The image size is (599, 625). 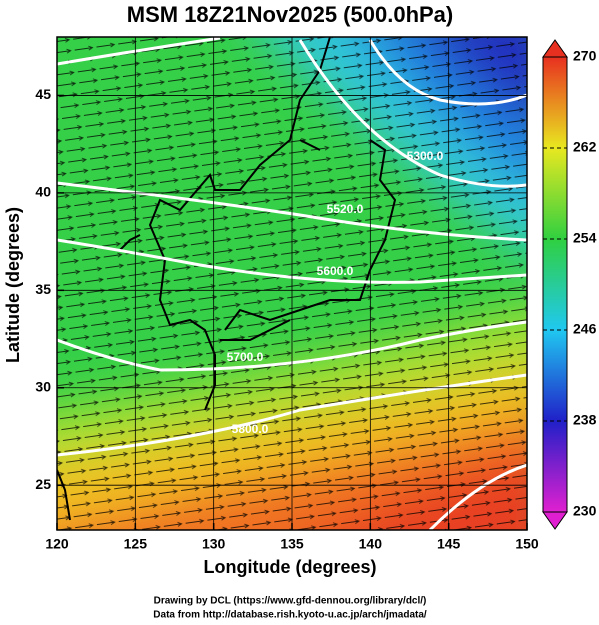 I want to click on contour-label: 5700.0, so click(x=245, y=357).